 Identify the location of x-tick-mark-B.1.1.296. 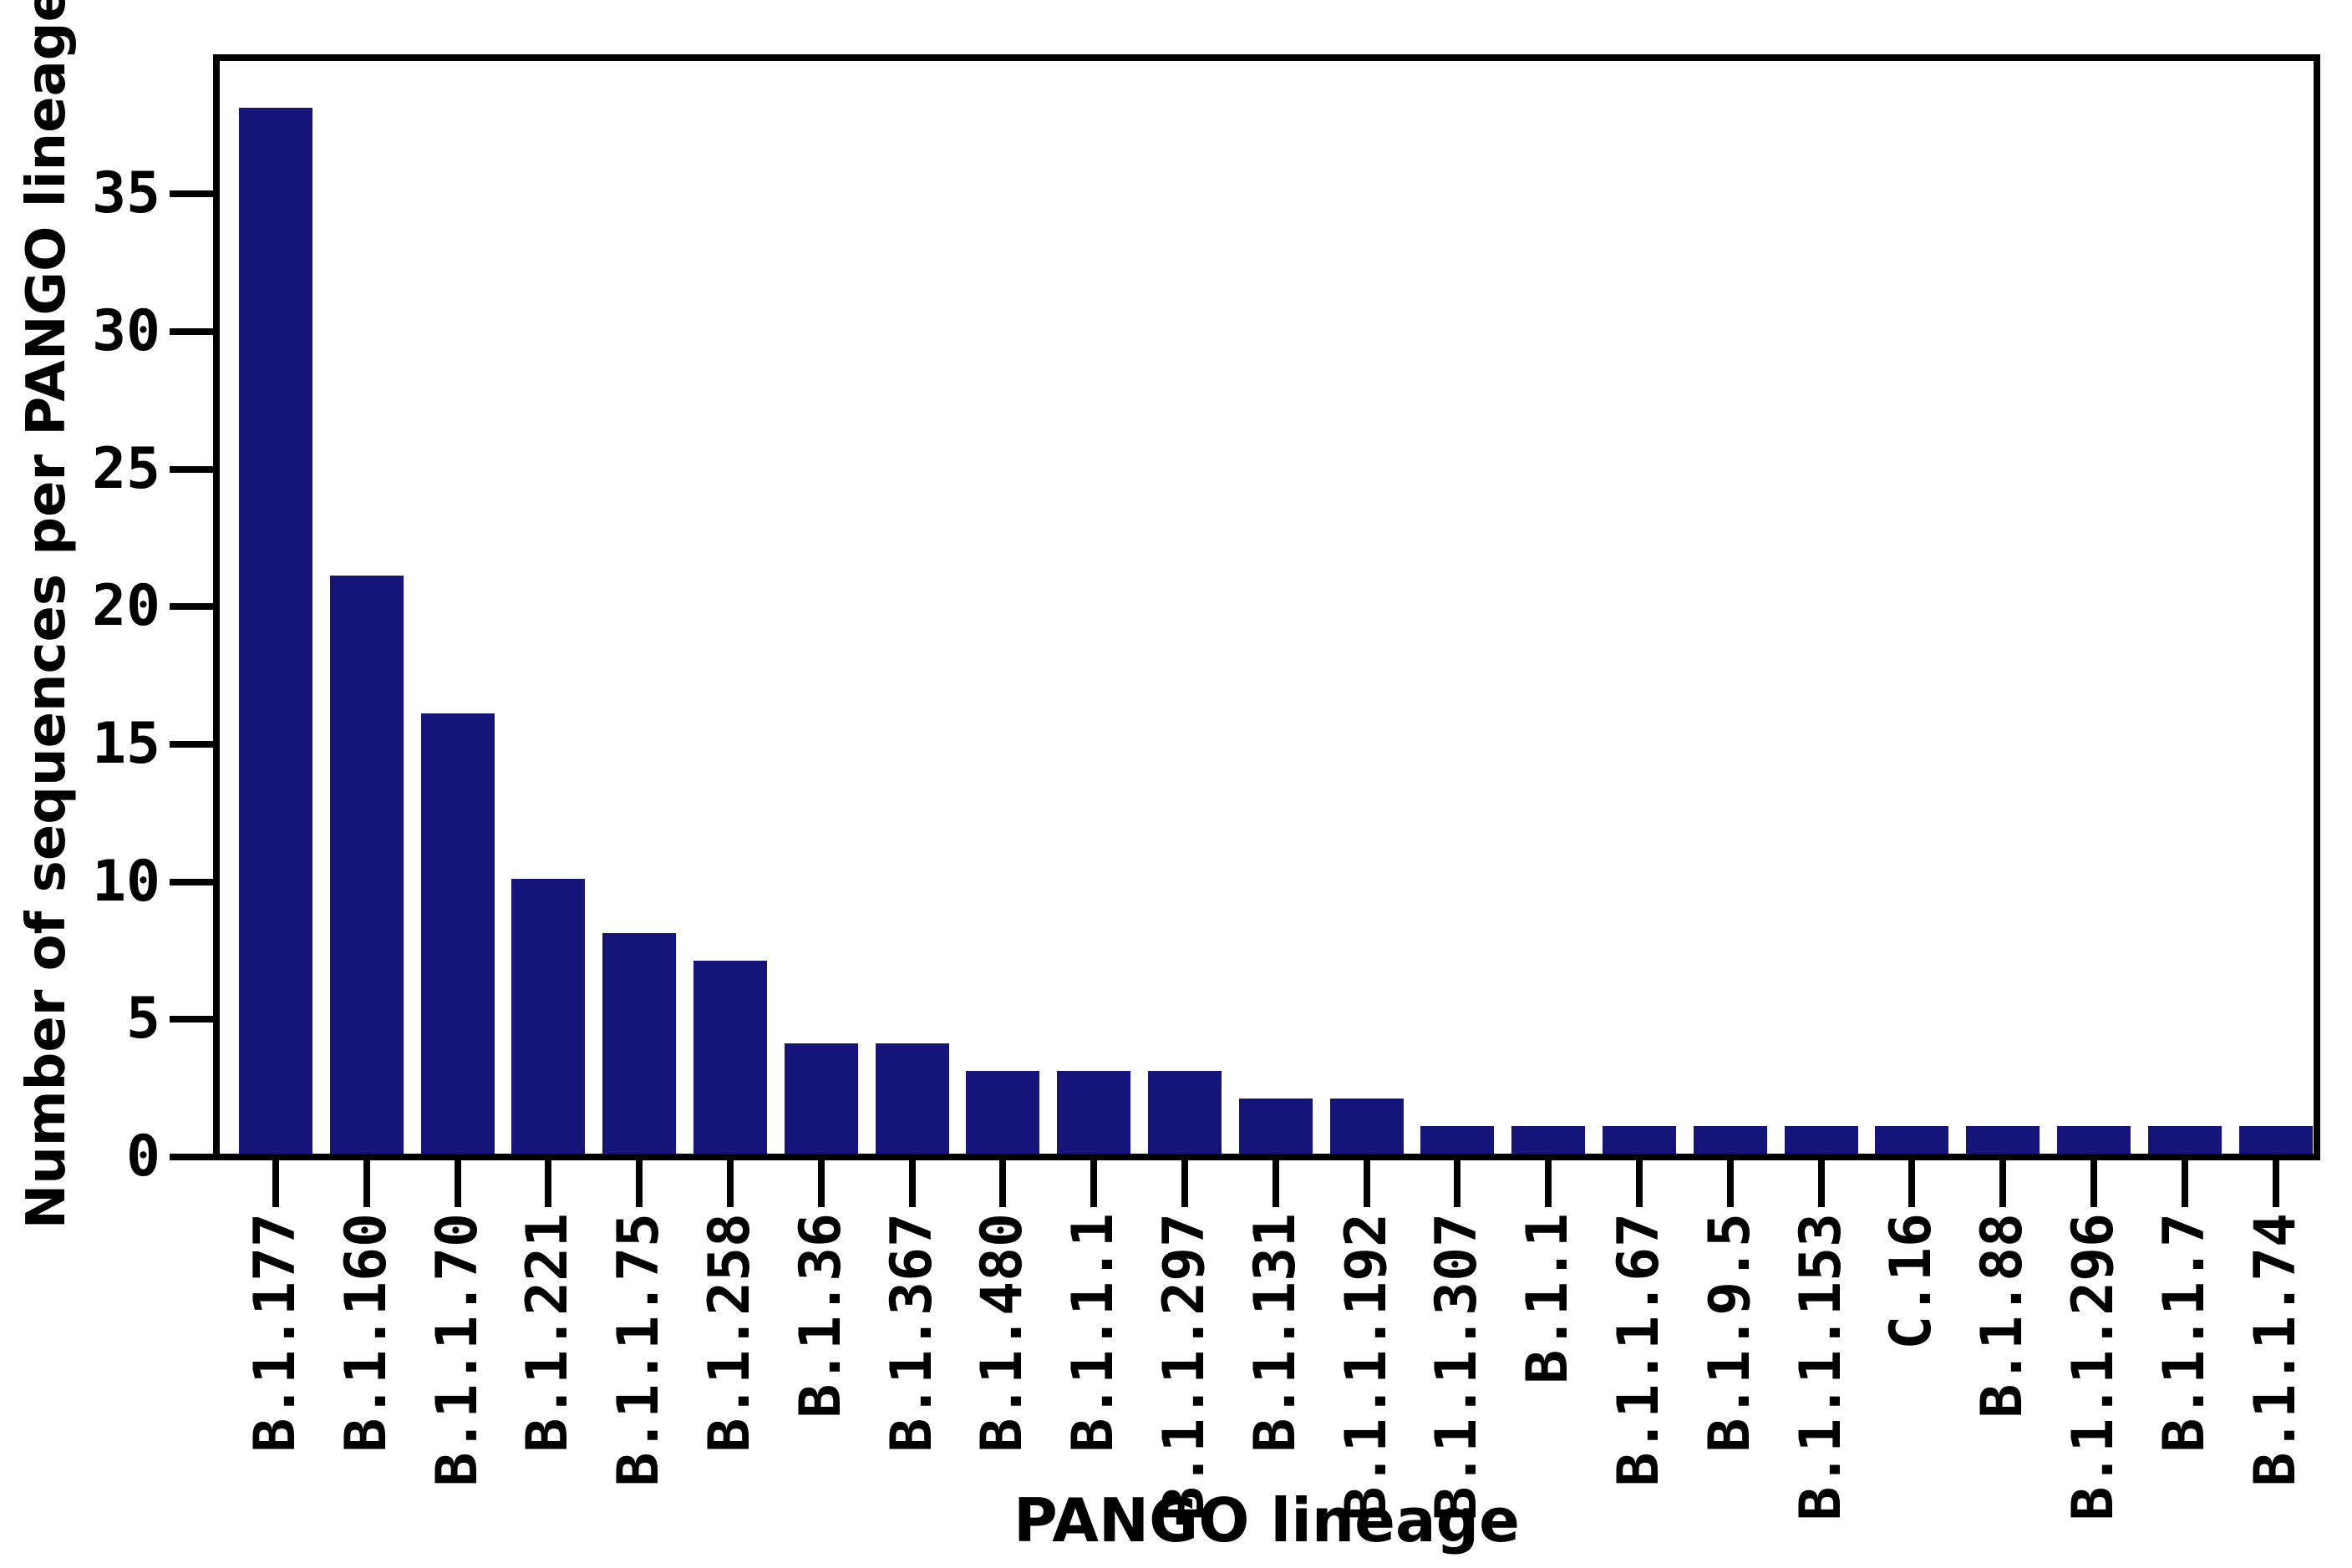
(2094, 1184).